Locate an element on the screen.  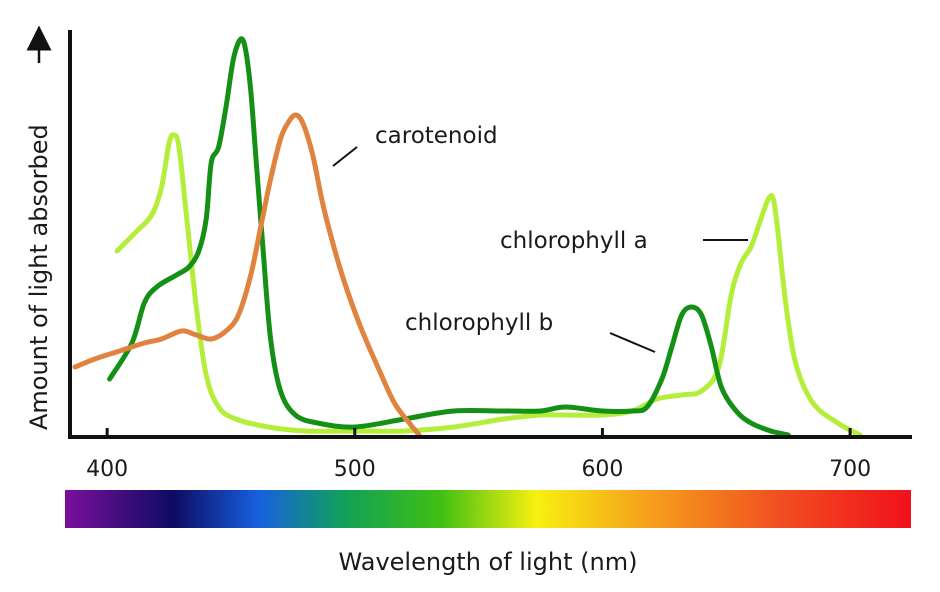
y-axis-title-group: Amount of light absorbed is located at coordinates (39, 227).